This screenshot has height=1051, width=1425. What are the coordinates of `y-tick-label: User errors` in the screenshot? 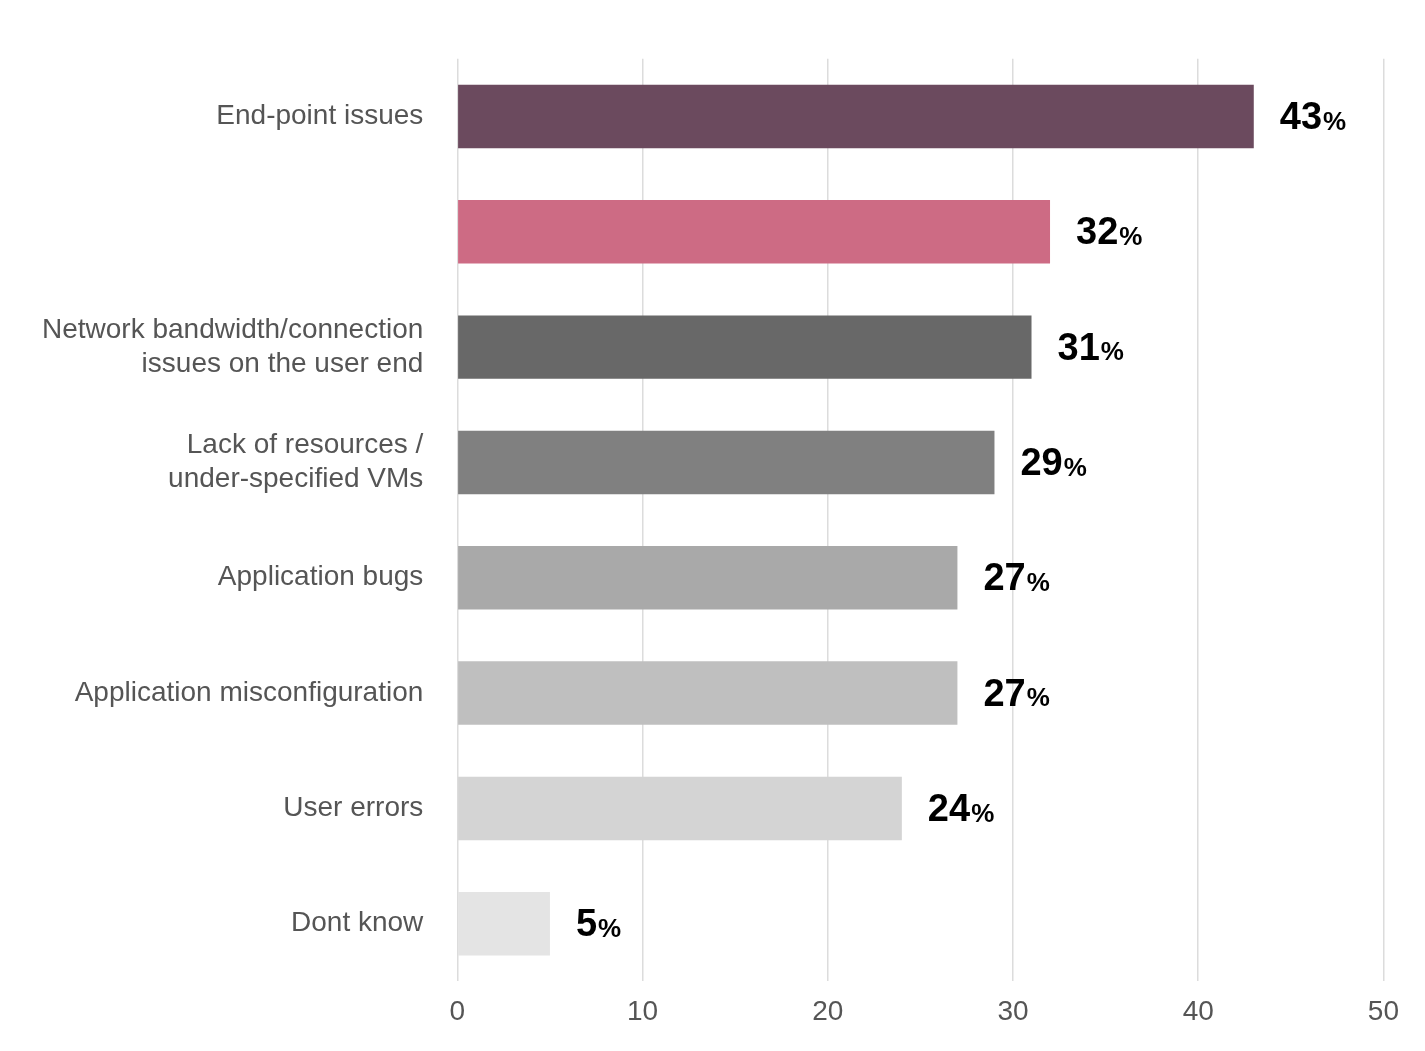 It's located at (353, 807).